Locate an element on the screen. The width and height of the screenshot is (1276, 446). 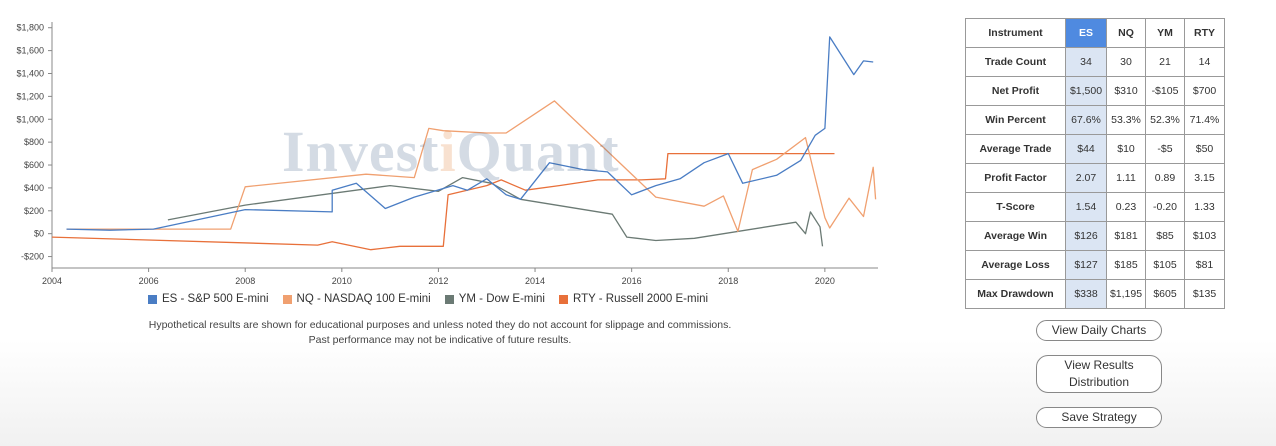
cell-rty: 1.33 is located at coordinates (1204, 207).